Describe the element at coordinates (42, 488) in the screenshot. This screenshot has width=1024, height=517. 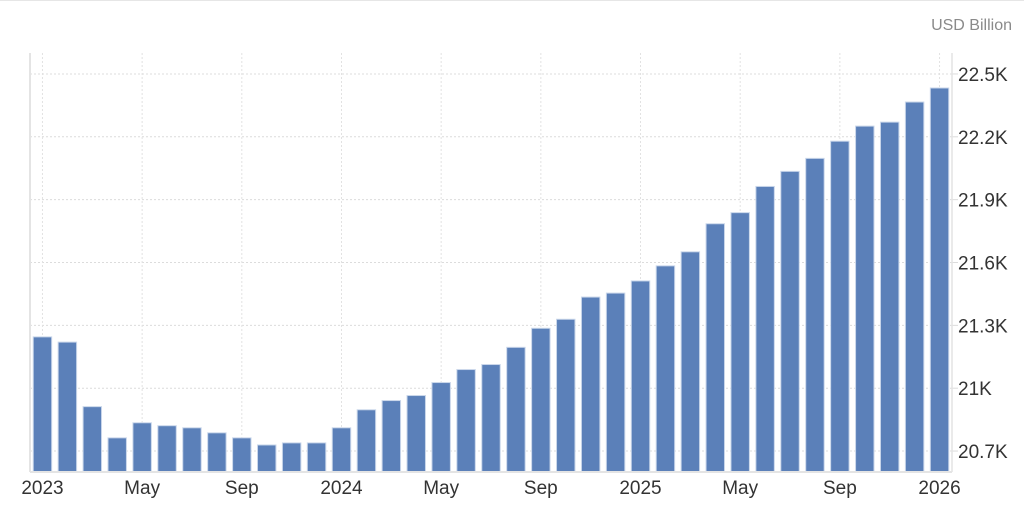
I see `x-tick-label: 2023` at that location.